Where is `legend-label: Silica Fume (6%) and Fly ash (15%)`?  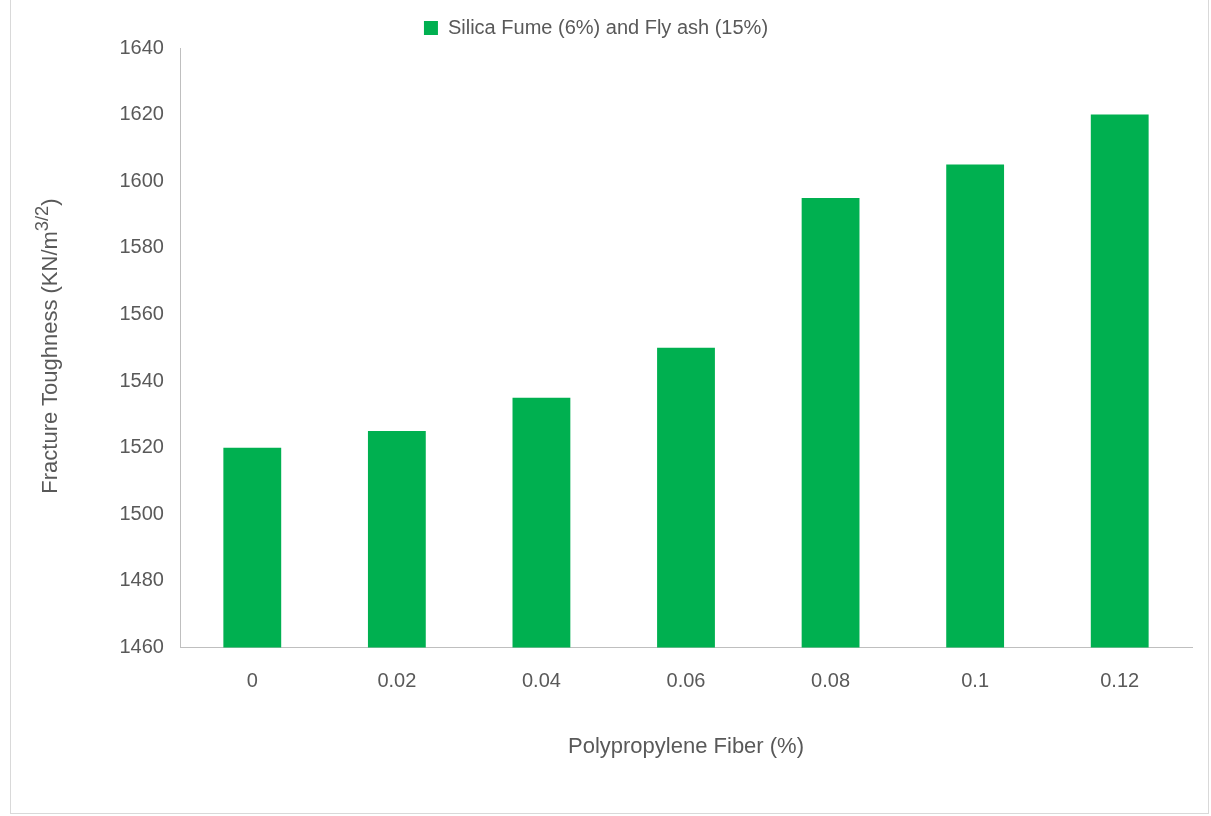 legend-label: Silica Fume (6%) and Fly ash (15%) is located at coordinates (608, 26).